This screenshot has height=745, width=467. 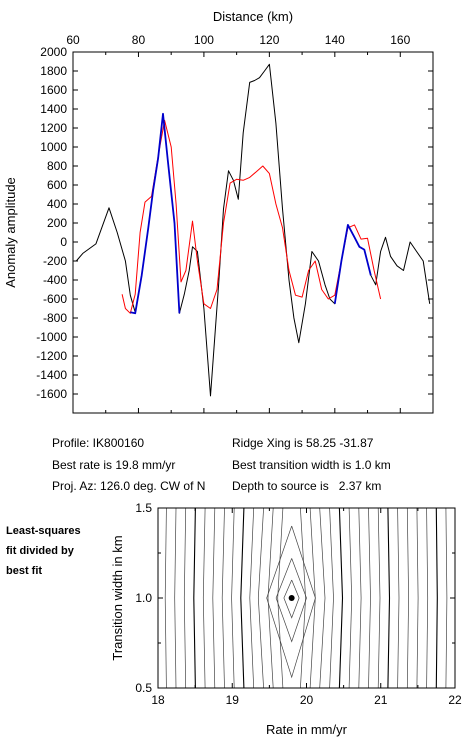 What do you see at coordinates (381, 700) in the screenshot?
I see `contour-x-tick-label: 21` at bounding box center [381, 700].